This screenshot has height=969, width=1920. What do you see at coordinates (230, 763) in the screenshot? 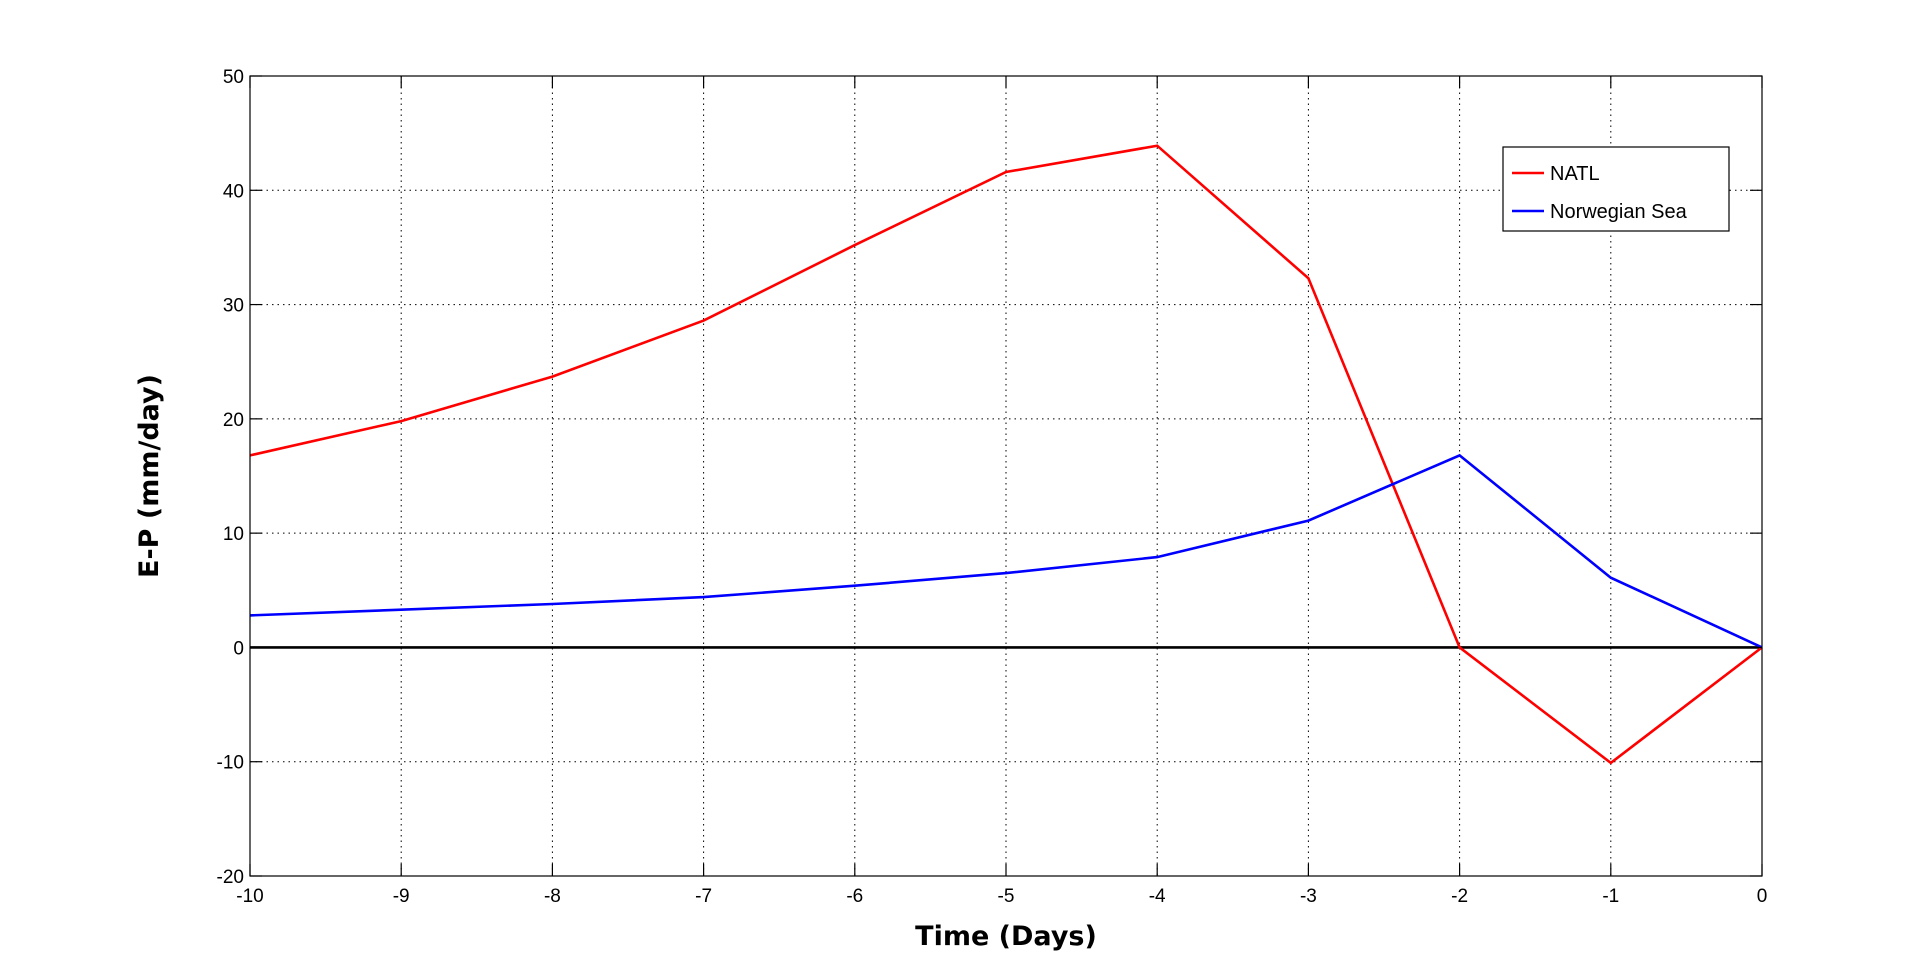
I see `y-tick-label: -10` at bounding box center [230, 763].